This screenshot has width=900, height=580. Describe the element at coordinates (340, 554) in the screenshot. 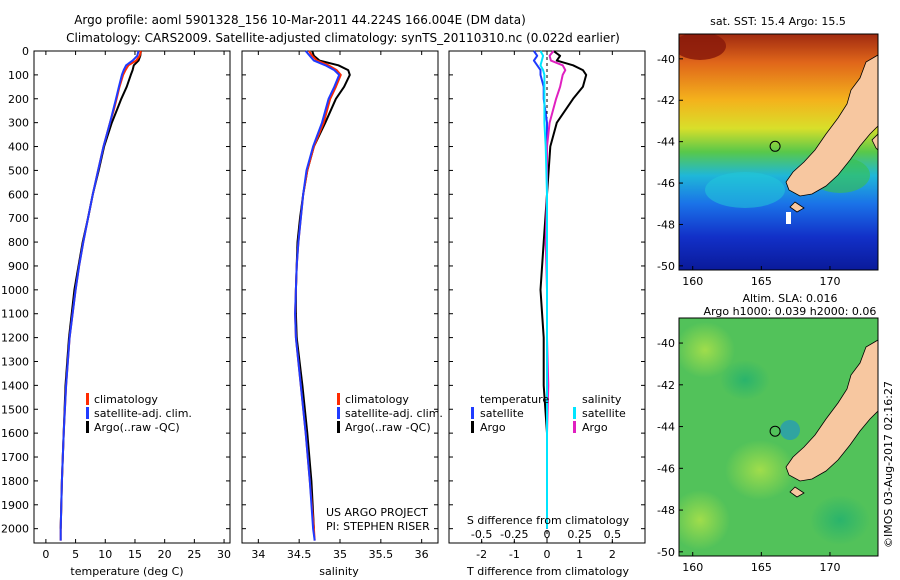

I see `x-tick-label: 35` at that location.